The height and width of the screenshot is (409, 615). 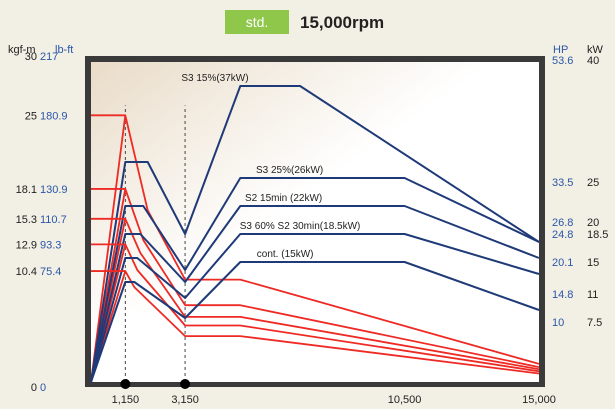 I want to click on right-tick-hp-26-8: 26.8, so click(x=562, y=223).